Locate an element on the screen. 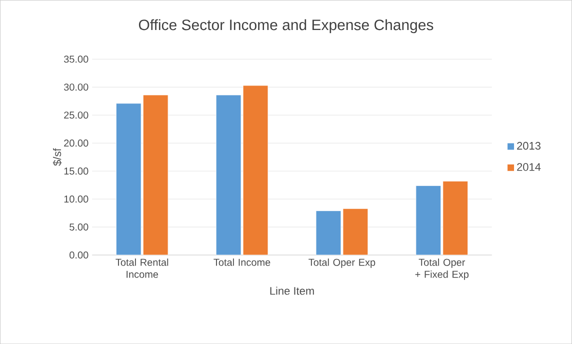 Image resolution: width=572 pixels, height=344 pixels. x-tick-label: Total Rental Income is located at coordinates (142, 268).